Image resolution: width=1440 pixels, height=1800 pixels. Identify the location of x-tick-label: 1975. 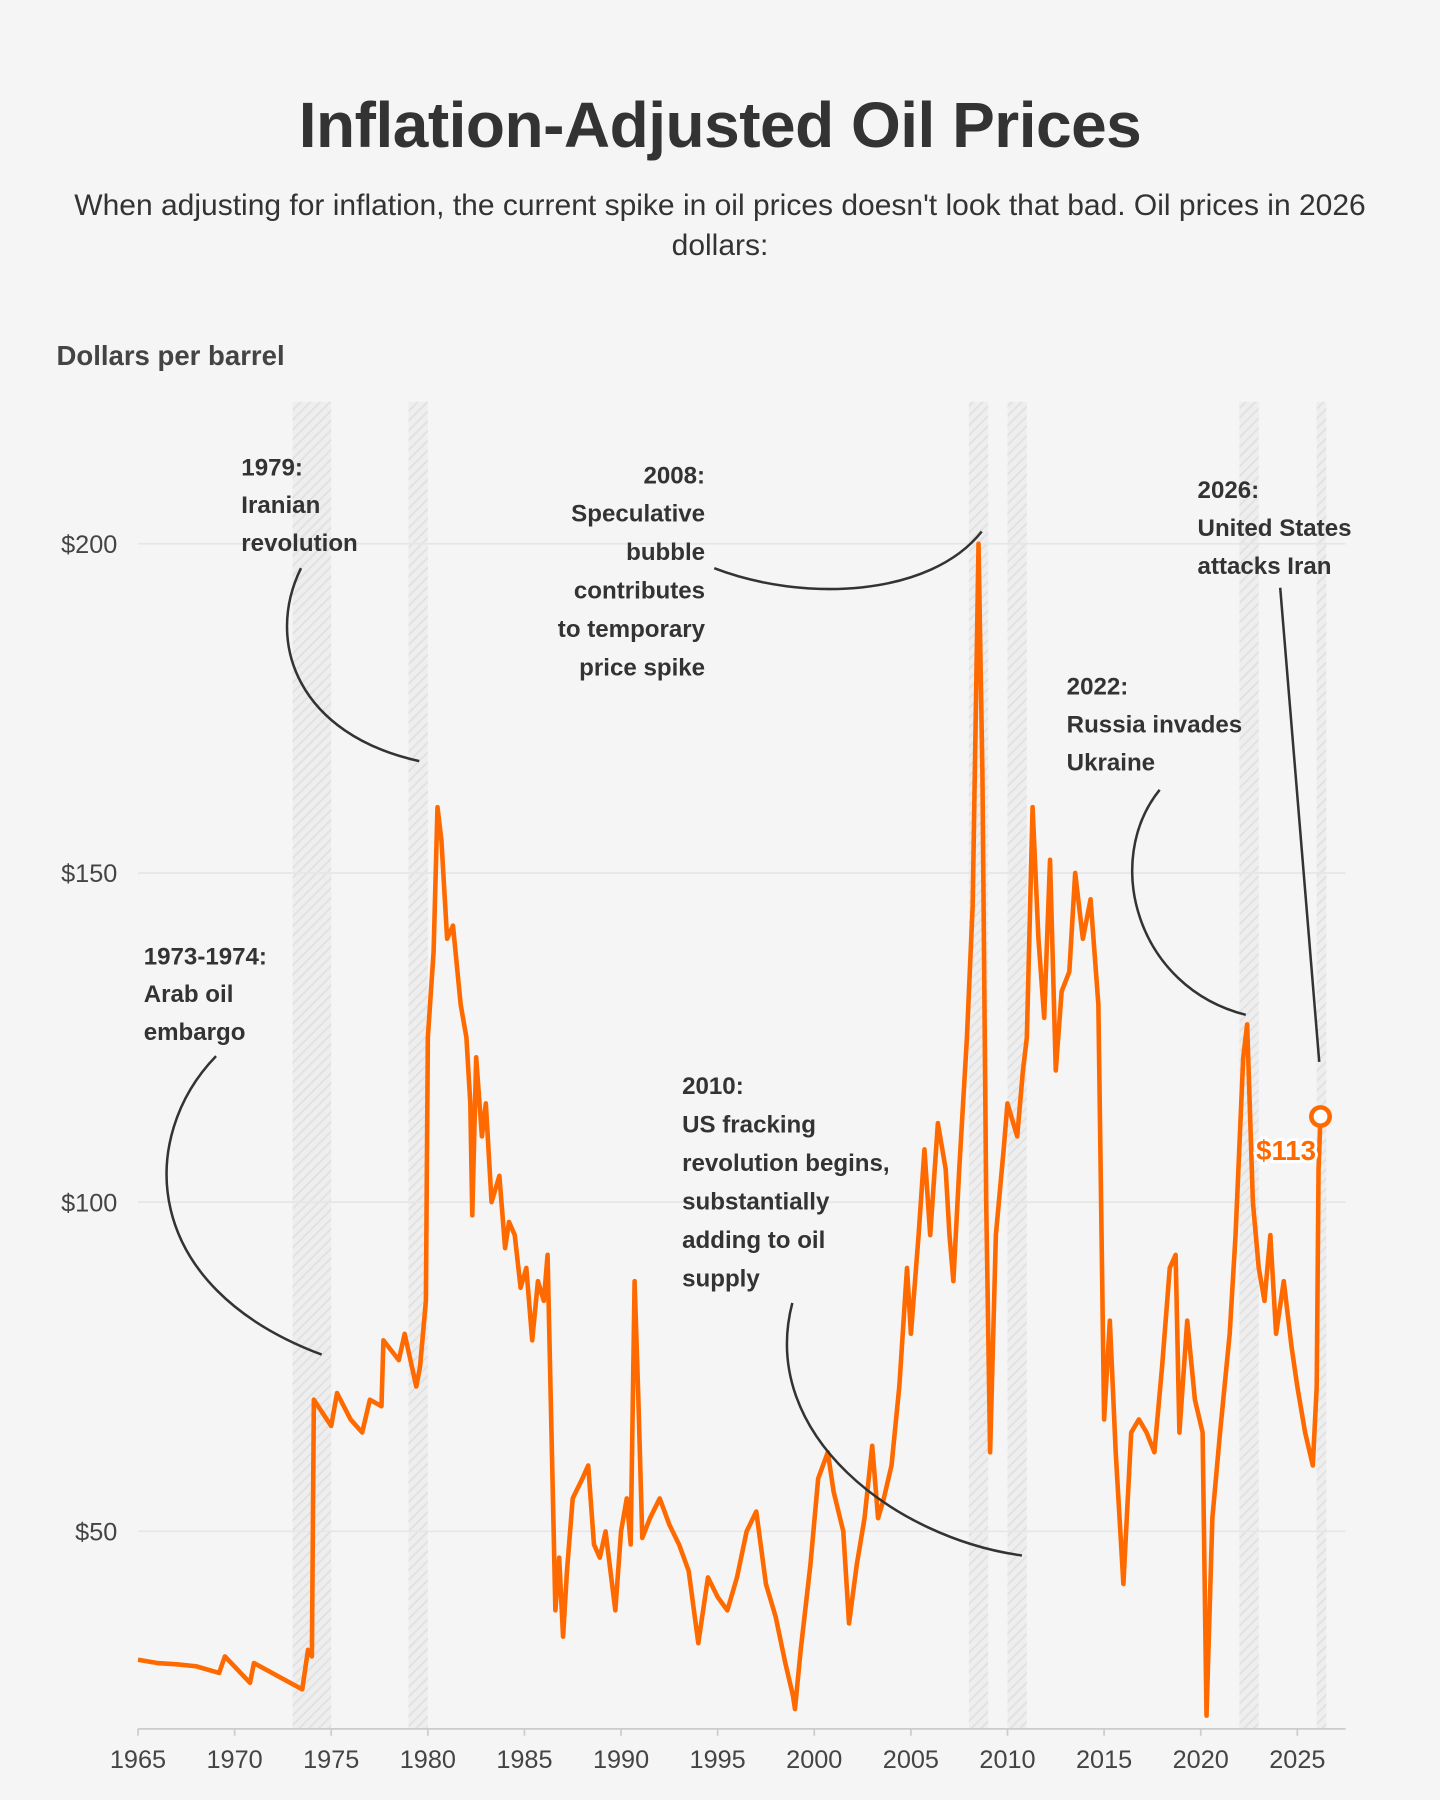
(331, 1760).